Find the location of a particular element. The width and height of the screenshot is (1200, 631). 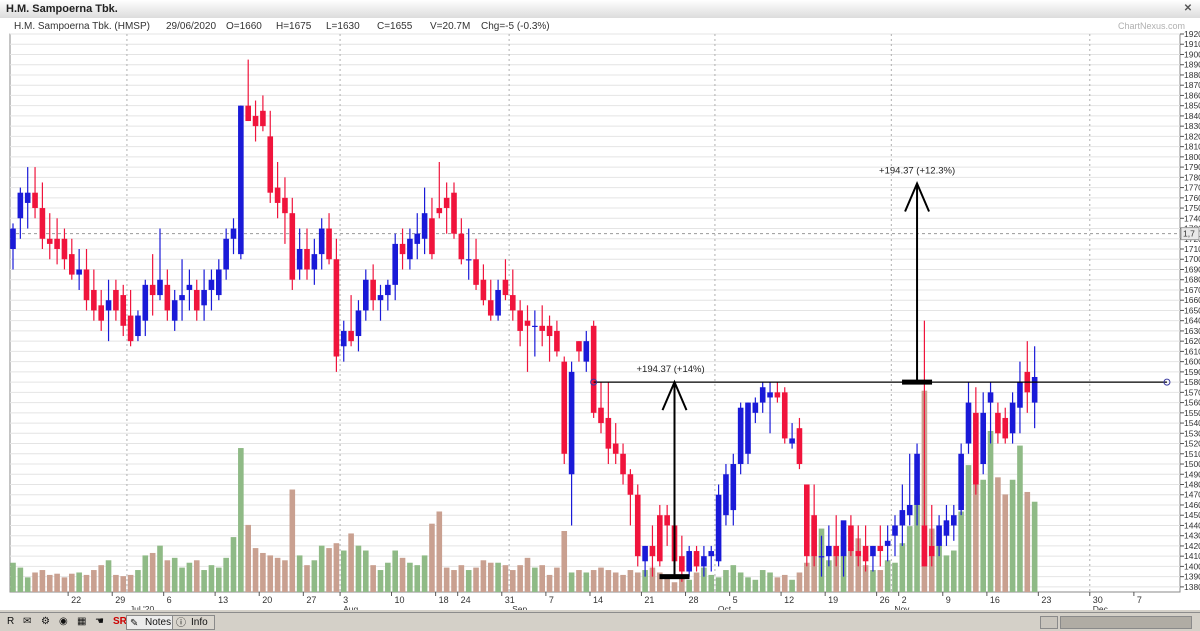

info-icon: ⓘ is located at coordinates (181, 623).